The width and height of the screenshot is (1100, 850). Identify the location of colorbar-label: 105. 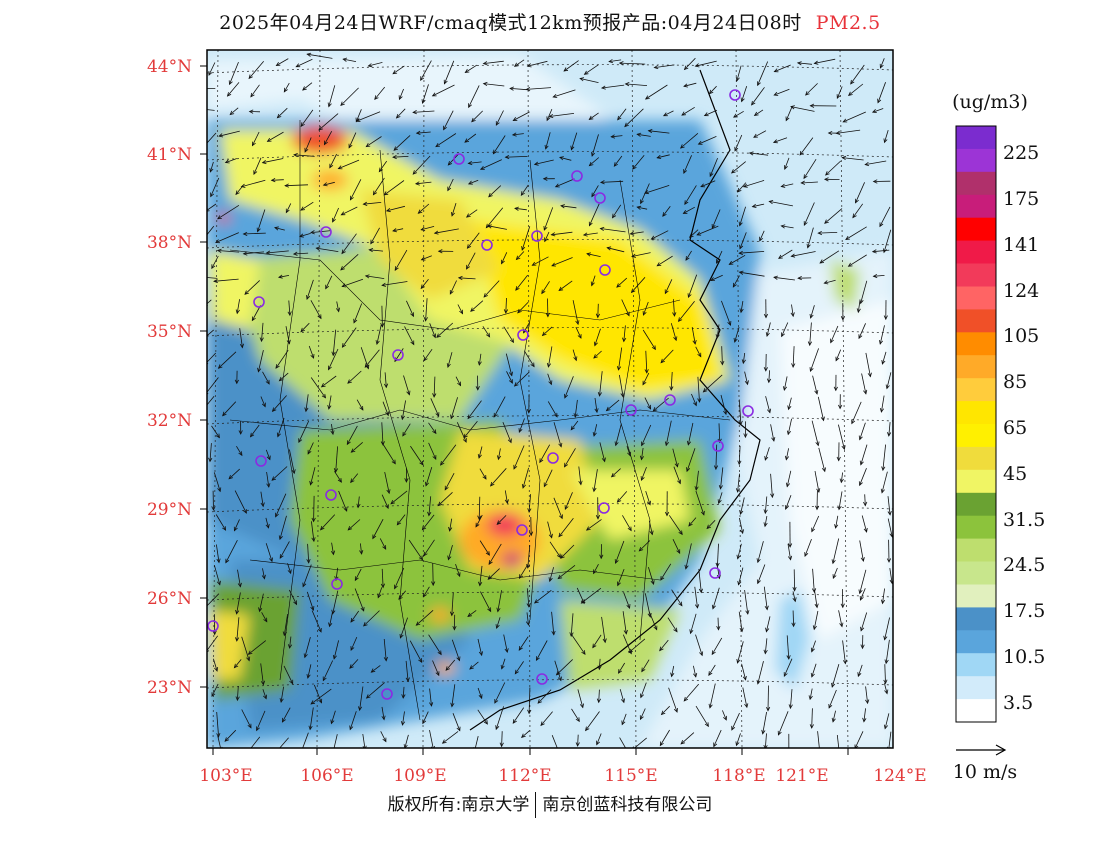
(1021, 336).